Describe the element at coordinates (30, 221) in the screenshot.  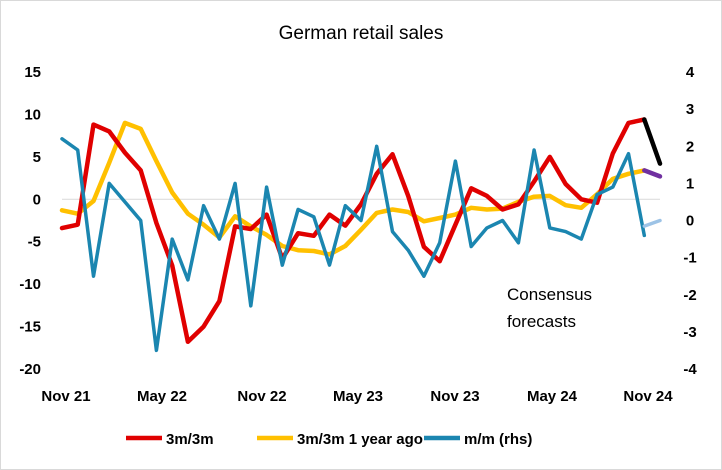
I see `left-axis: 15 10 5 0 -5 -10 -15 -20` at that location.